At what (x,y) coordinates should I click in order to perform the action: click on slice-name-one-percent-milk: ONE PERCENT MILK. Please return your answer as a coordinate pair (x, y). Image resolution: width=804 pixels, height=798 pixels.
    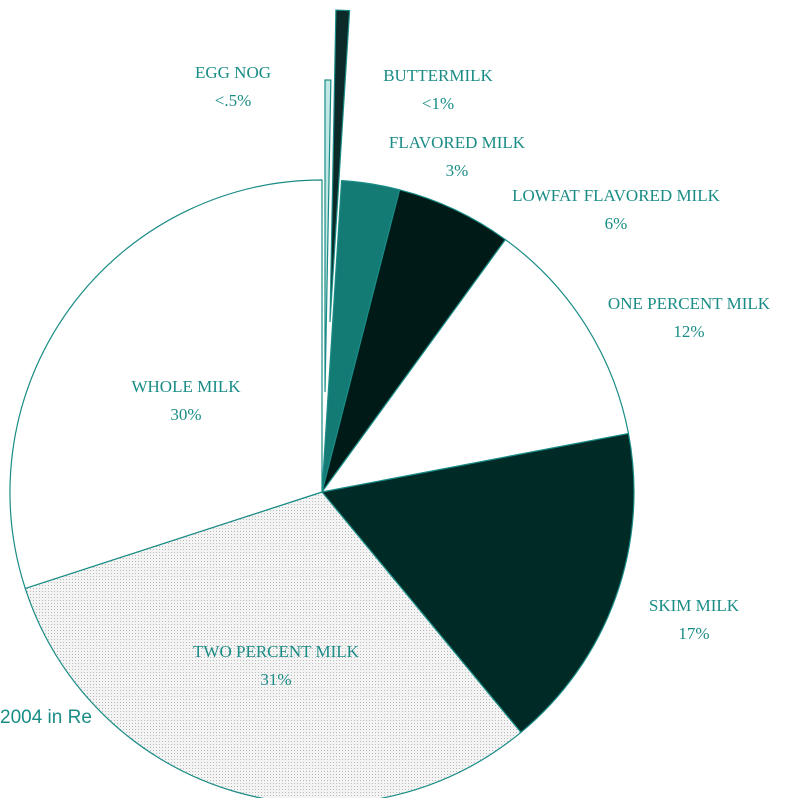
    Looking at the image, I should click on (689, 303).